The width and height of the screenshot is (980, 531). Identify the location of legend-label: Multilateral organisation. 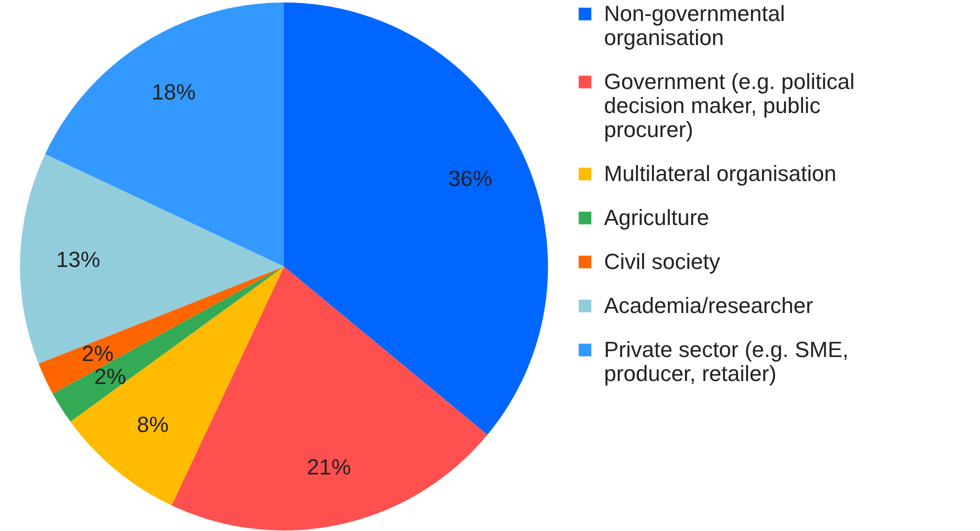
(720, 173).